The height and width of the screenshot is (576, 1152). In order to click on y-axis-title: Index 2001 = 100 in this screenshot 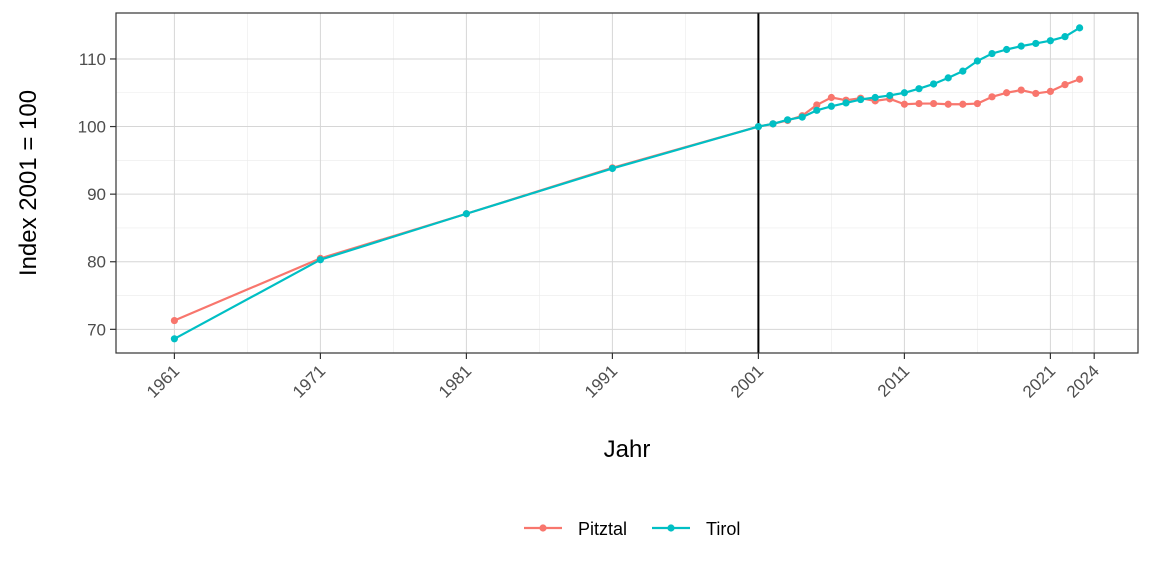, I will do `click(28, 183)`.